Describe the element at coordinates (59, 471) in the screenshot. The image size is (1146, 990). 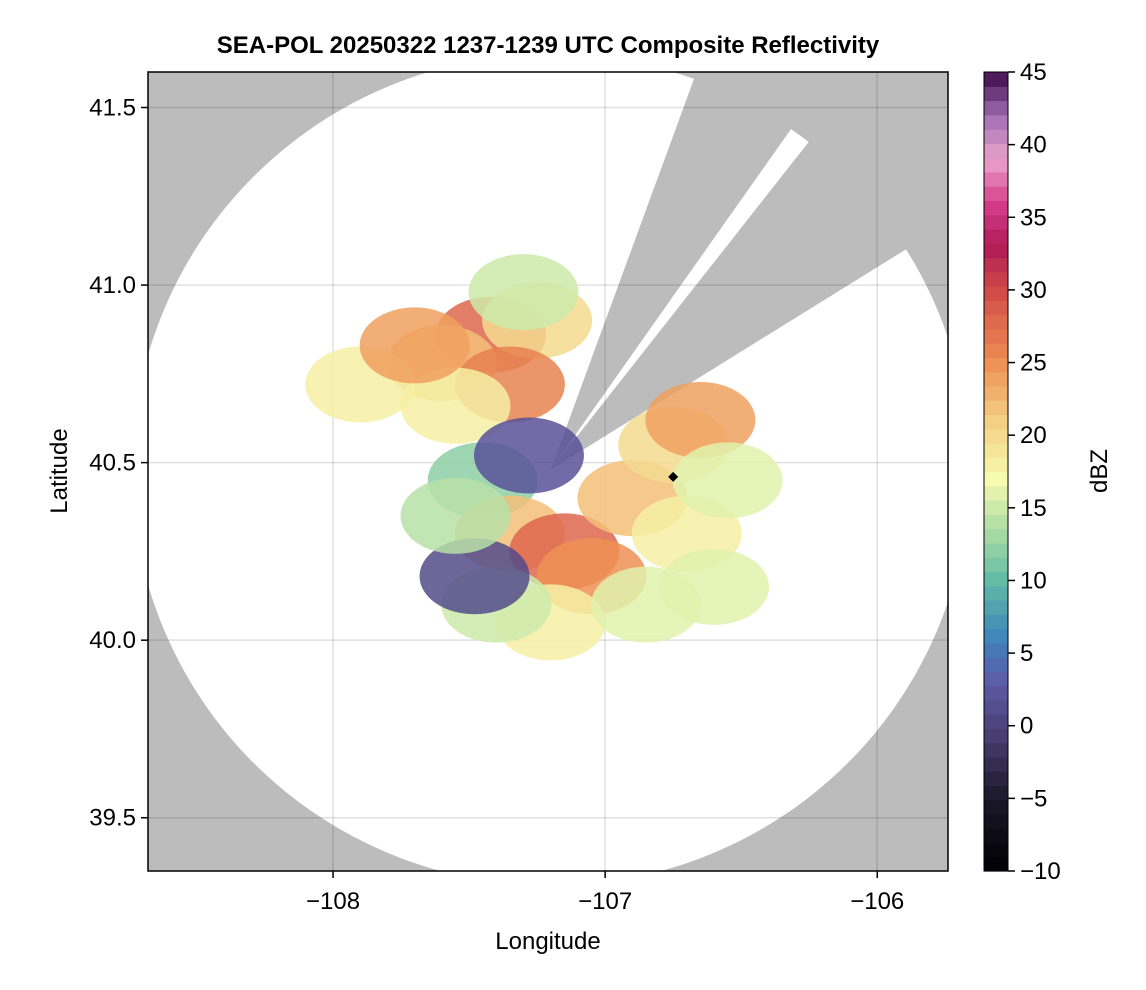
I see `y-axis-label: Latitude` at that location.